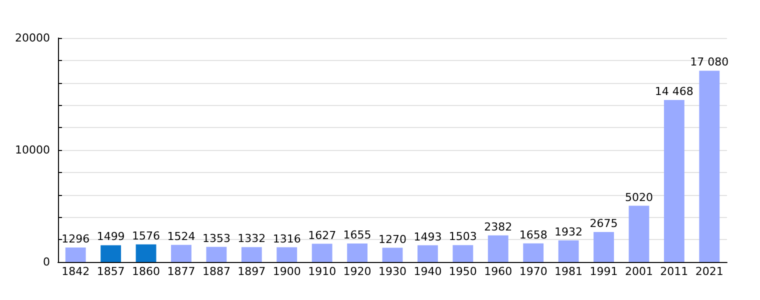 The width and height of the screenshot is (760, 300). I want to click on y-tick-label: 20000, so click(32, 38).